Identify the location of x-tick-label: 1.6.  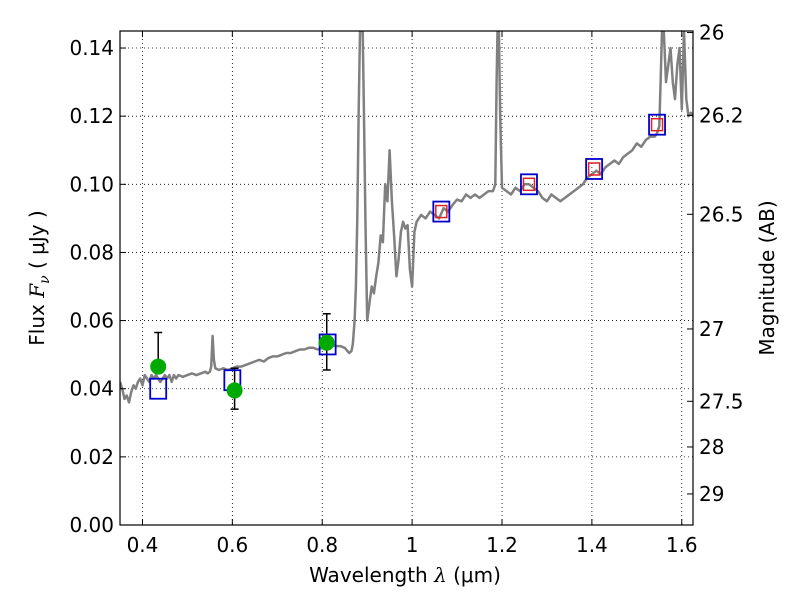
(682, 545).